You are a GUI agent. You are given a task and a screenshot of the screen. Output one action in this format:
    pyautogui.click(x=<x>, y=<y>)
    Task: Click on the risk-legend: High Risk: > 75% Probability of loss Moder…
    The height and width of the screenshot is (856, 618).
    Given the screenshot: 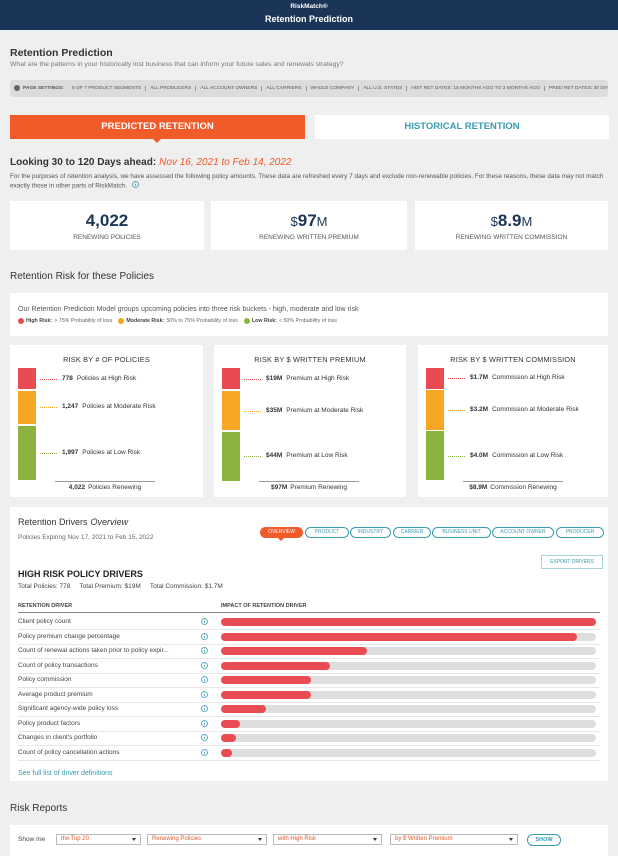 What is the action you would take?
    pyautogui.click(x=180, y=321)
    